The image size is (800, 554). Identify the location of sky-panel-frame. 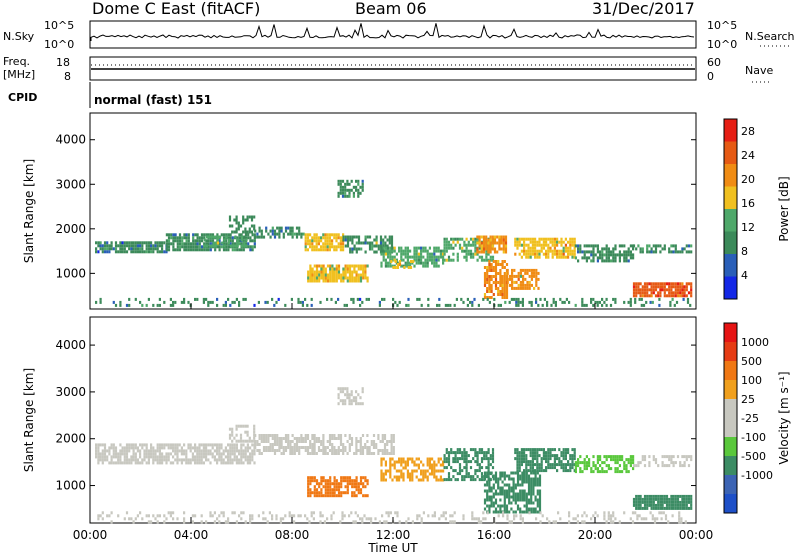
(393, 34).